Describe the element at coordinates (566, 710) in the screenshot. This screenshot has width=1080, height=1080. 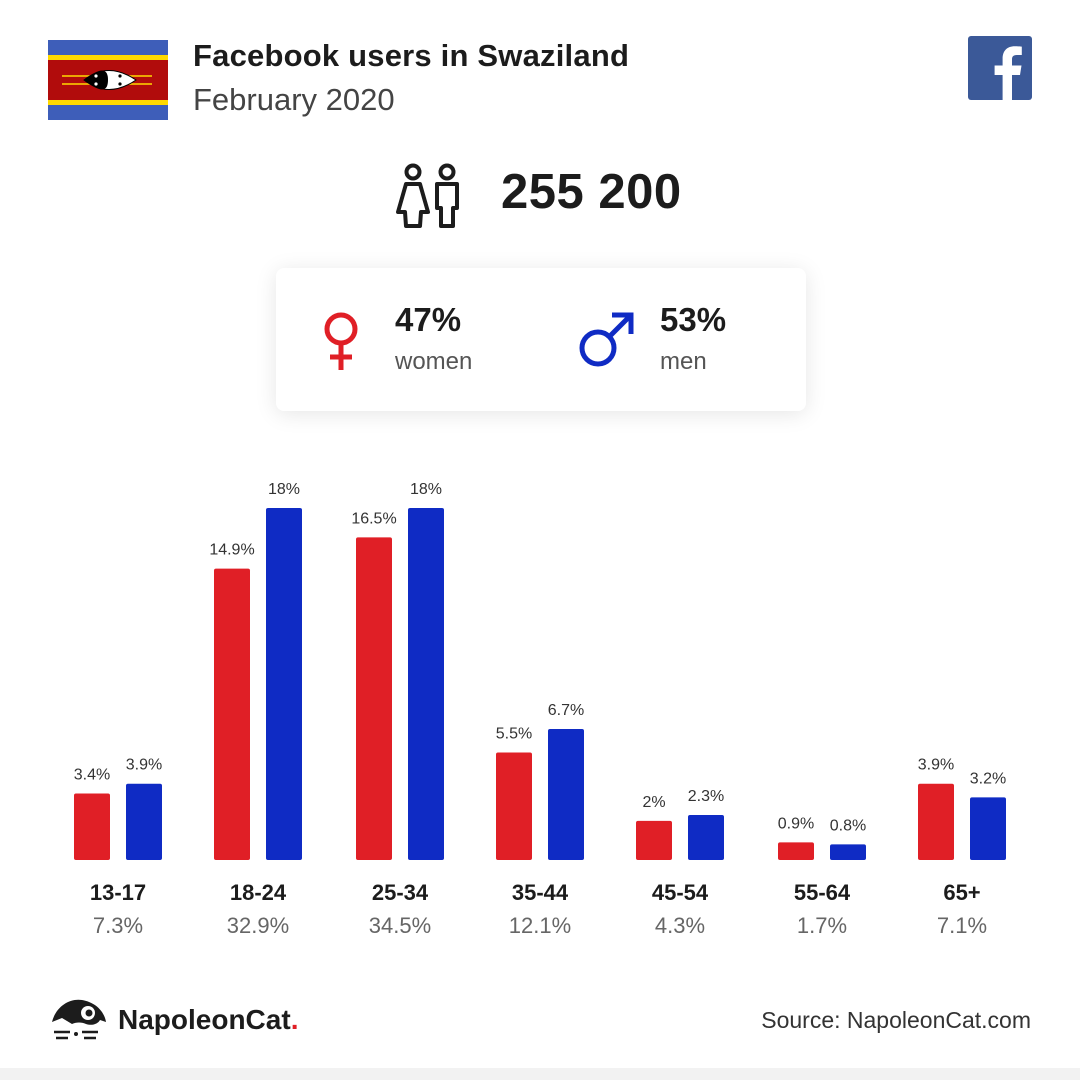
I see `bar-value-label: 6.7%` at that location.